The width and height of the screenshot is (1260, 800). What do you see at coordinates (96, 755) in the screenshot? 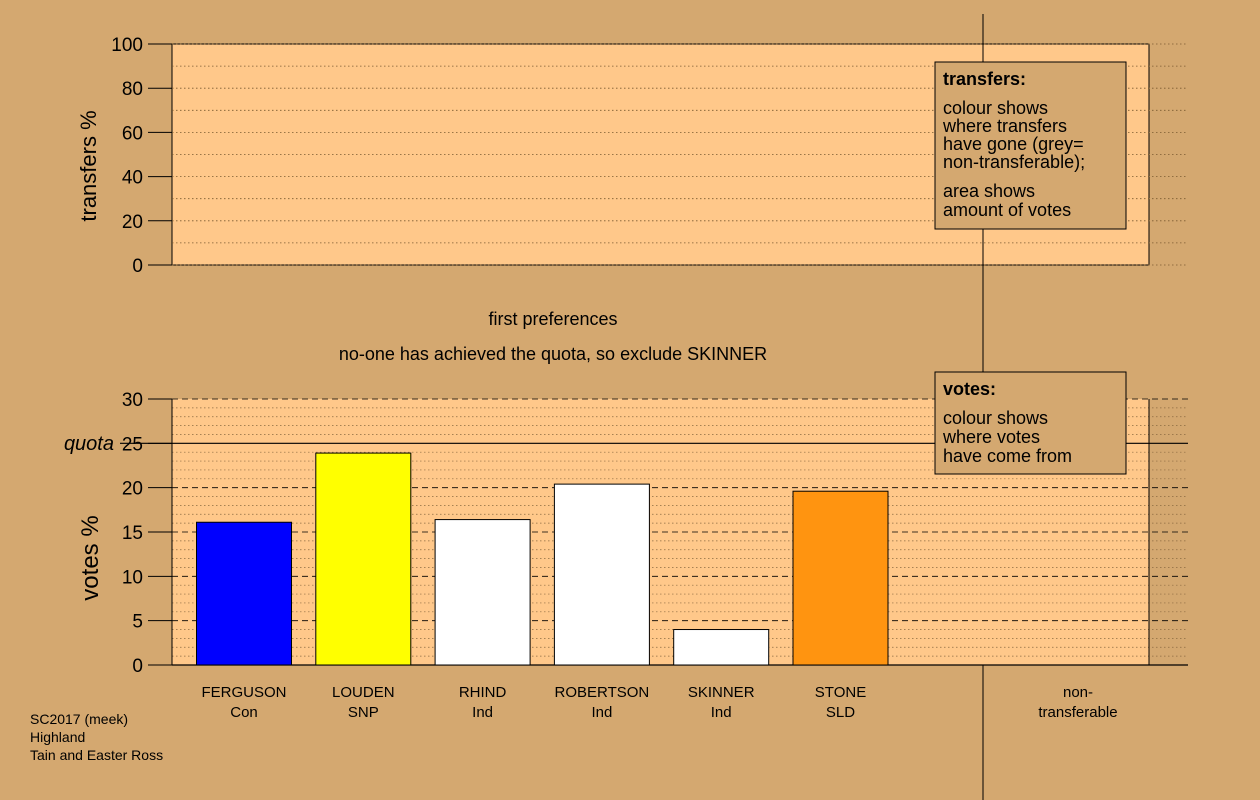
I see `footer-line: Tain and Easter Ross` at bounding box center [96, 755].